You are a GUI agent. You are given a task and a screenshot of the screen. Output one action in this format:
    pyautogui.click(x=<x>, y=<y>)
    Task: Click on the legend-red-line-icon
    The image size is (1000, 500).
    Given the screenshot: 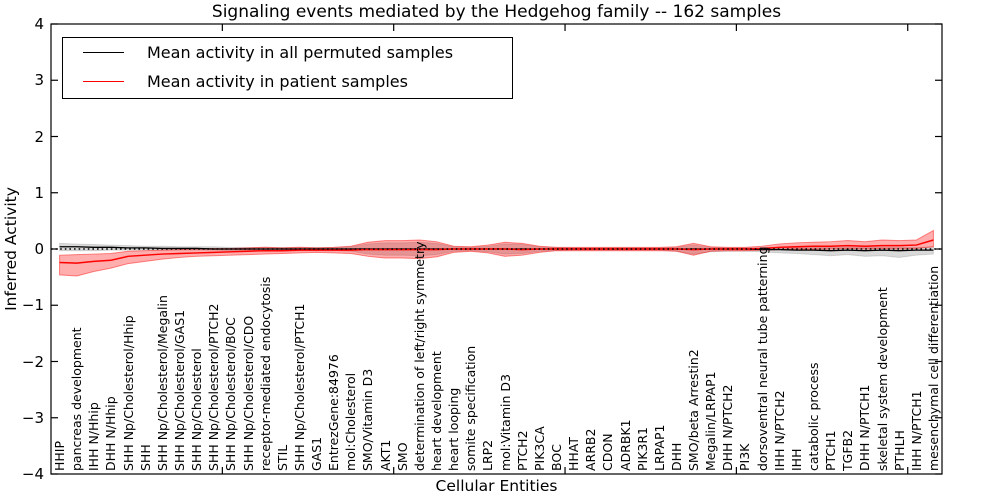 What is the action you would take?
    pyautogui.click(x=103, y=81)
    